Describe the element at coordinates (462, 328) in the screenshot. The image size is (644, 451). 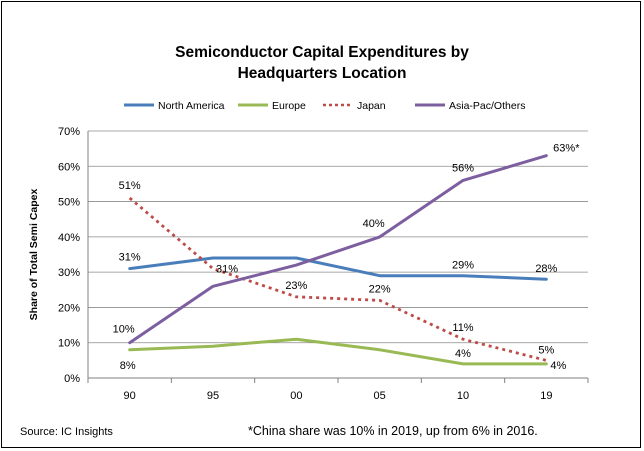
I see `data-label: 11%` at that location.